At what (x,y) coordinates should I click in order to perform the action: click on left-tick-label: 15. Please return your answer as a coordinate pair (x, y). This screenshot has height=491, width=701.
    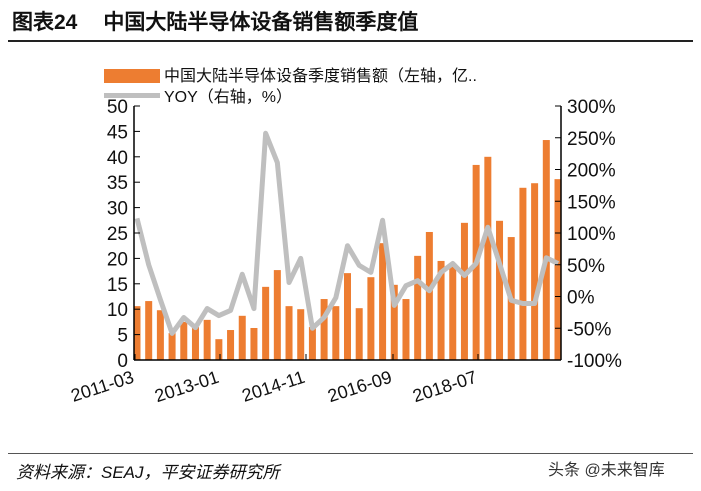
    Looking at the image, I should click on (117, 285).